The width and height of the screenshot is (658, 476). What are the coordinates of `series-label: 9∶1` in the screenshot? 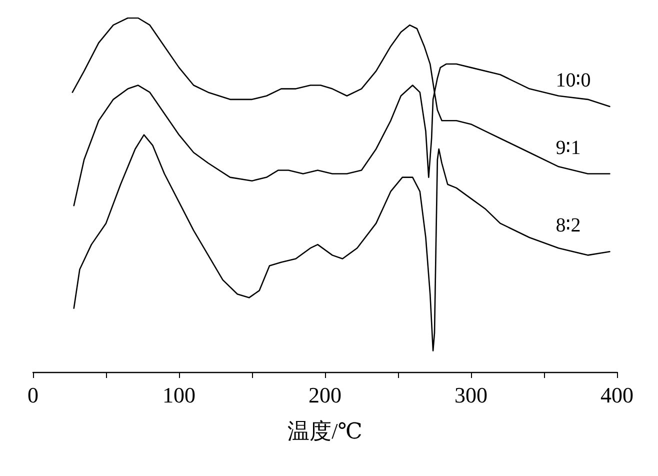 It's located at (568, 147).